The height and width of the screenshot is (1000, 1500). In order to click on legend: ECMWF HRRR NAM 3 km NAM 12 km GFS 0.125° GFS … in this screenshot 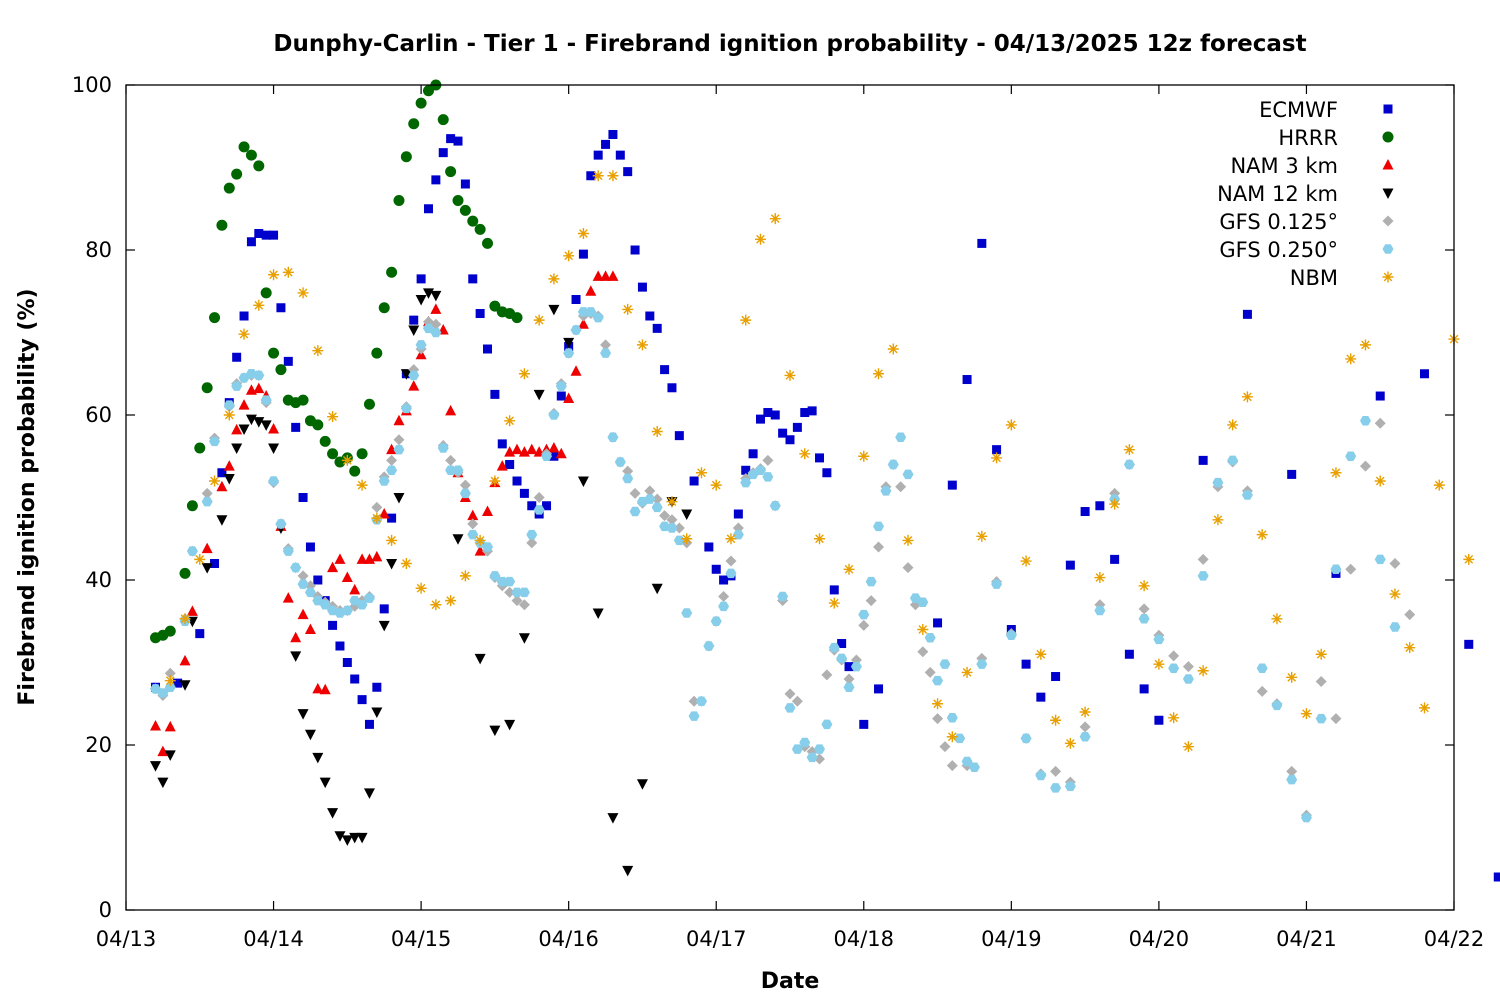, I will do `click(1305, 194)`.